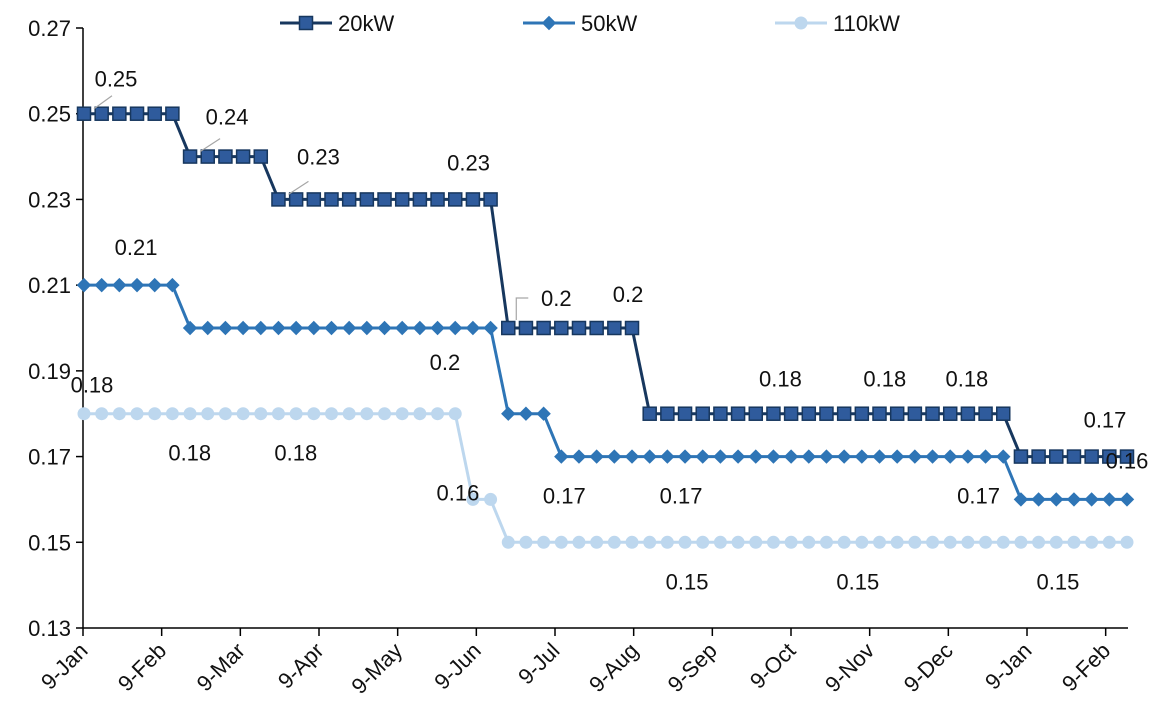  What do you see at coordinates (773, 666) in the screenshot?
I see `x-tick-label: 9-Oct` at bounding box center [773, 666].